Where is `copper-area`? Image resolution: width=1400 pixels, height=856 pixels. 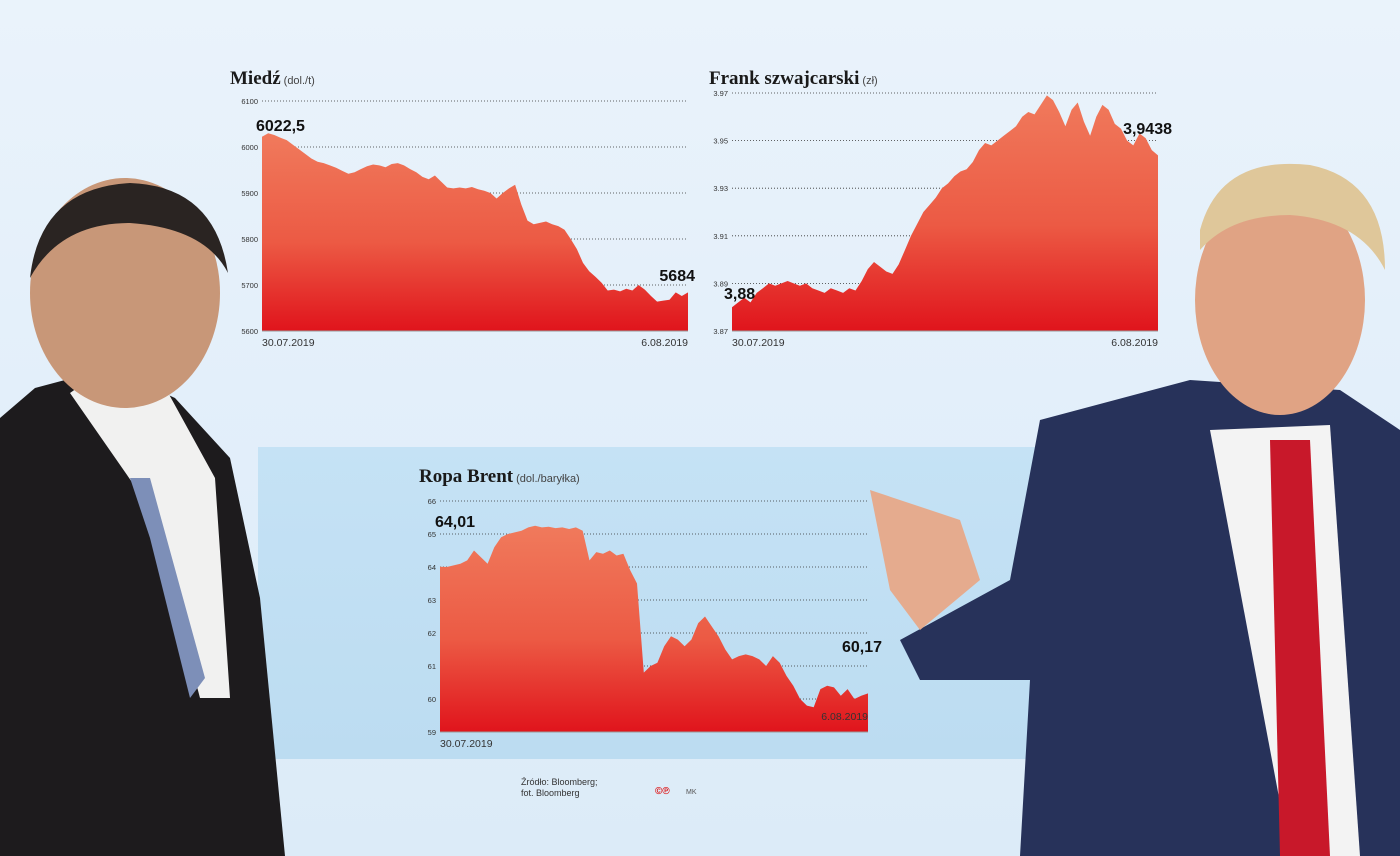
copper-area is located at coordinates (475, 232).